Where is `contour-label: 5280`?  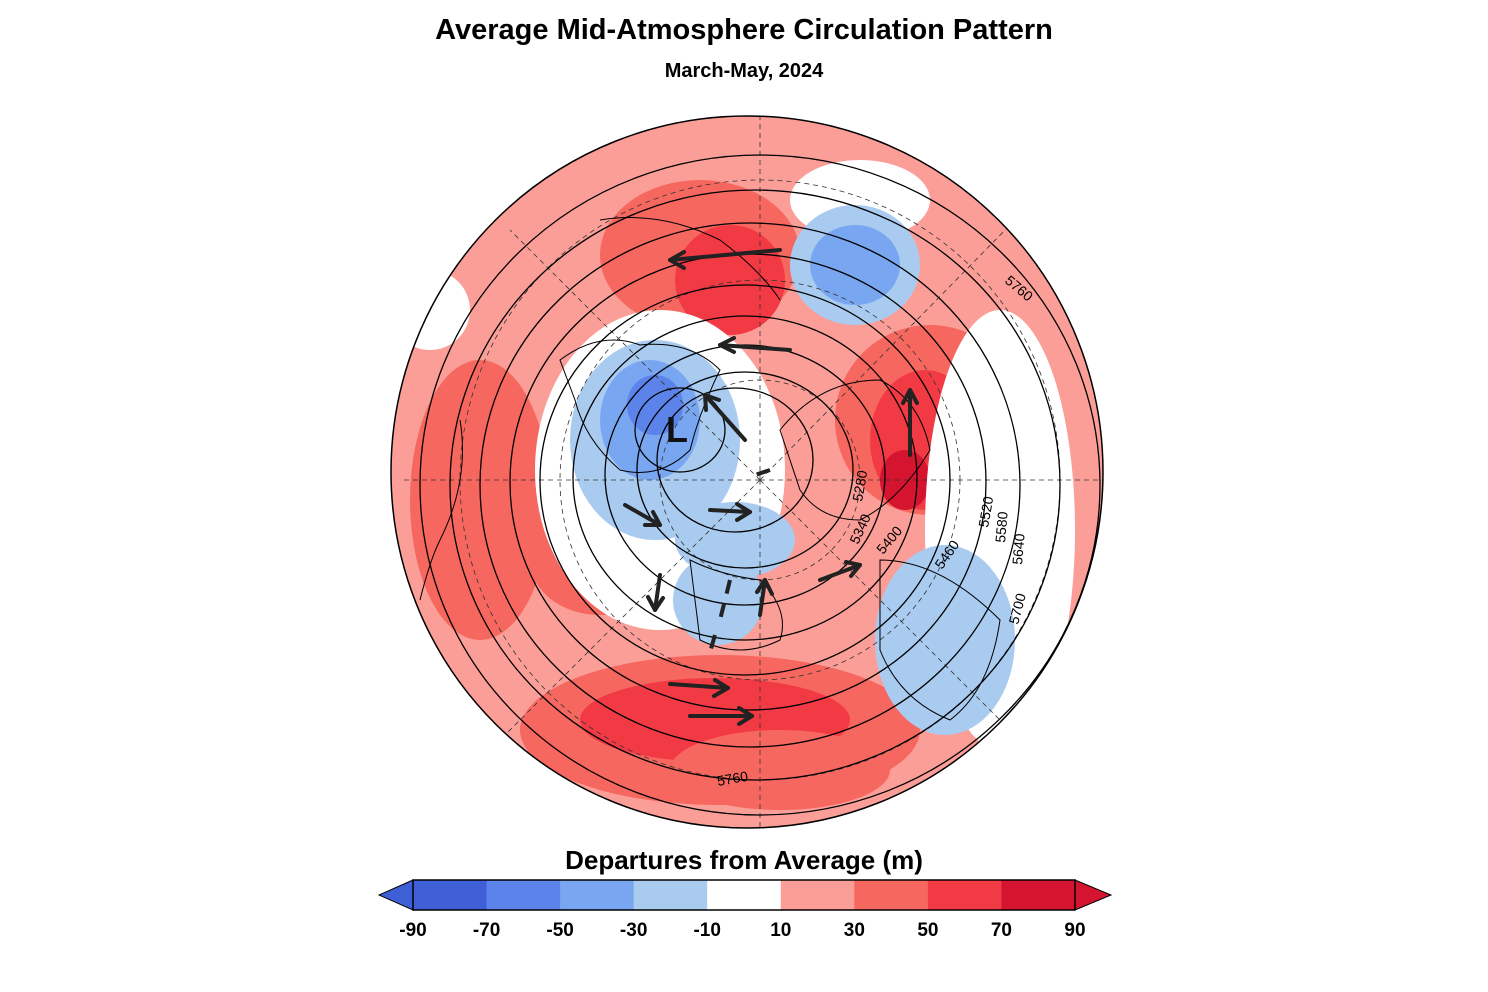
contour-label: 5280 is located at coordinates (859, 486).